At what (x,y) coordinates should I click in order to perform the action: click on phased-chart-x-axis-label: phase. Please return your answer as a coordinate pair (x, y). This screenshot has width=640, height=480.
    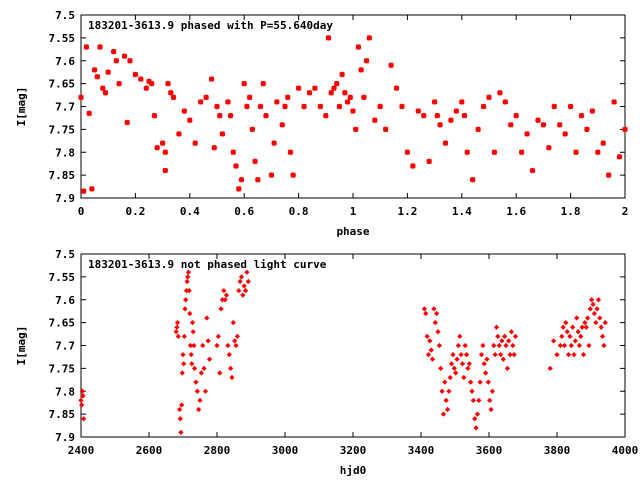
    Looking at the image, I should click on (352, 231).